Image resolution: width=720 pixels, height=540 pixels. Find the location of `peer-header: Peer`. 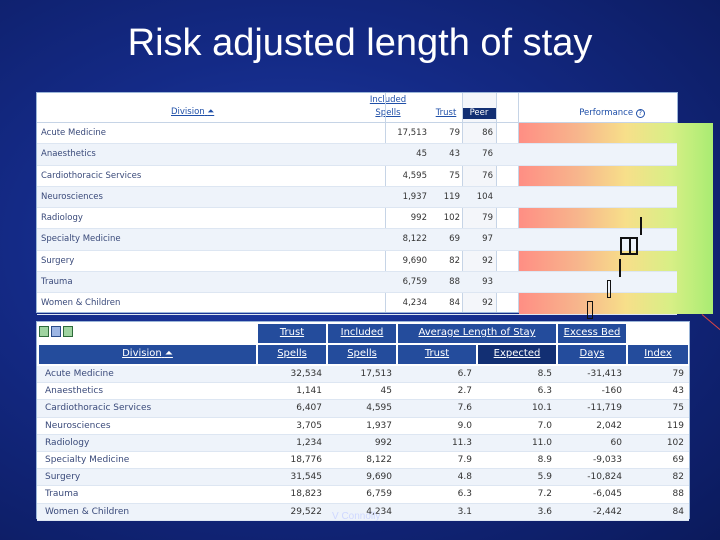

peer-header: Peer is located at coordinates (479, 113).